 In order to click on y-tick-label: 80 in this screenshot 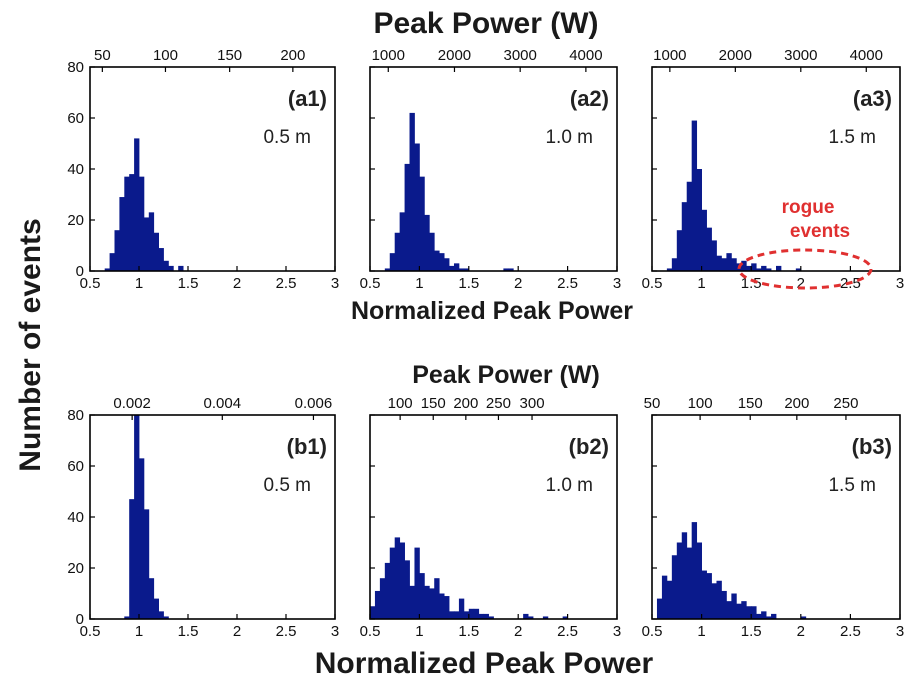, I will do `click(75, 67)`.